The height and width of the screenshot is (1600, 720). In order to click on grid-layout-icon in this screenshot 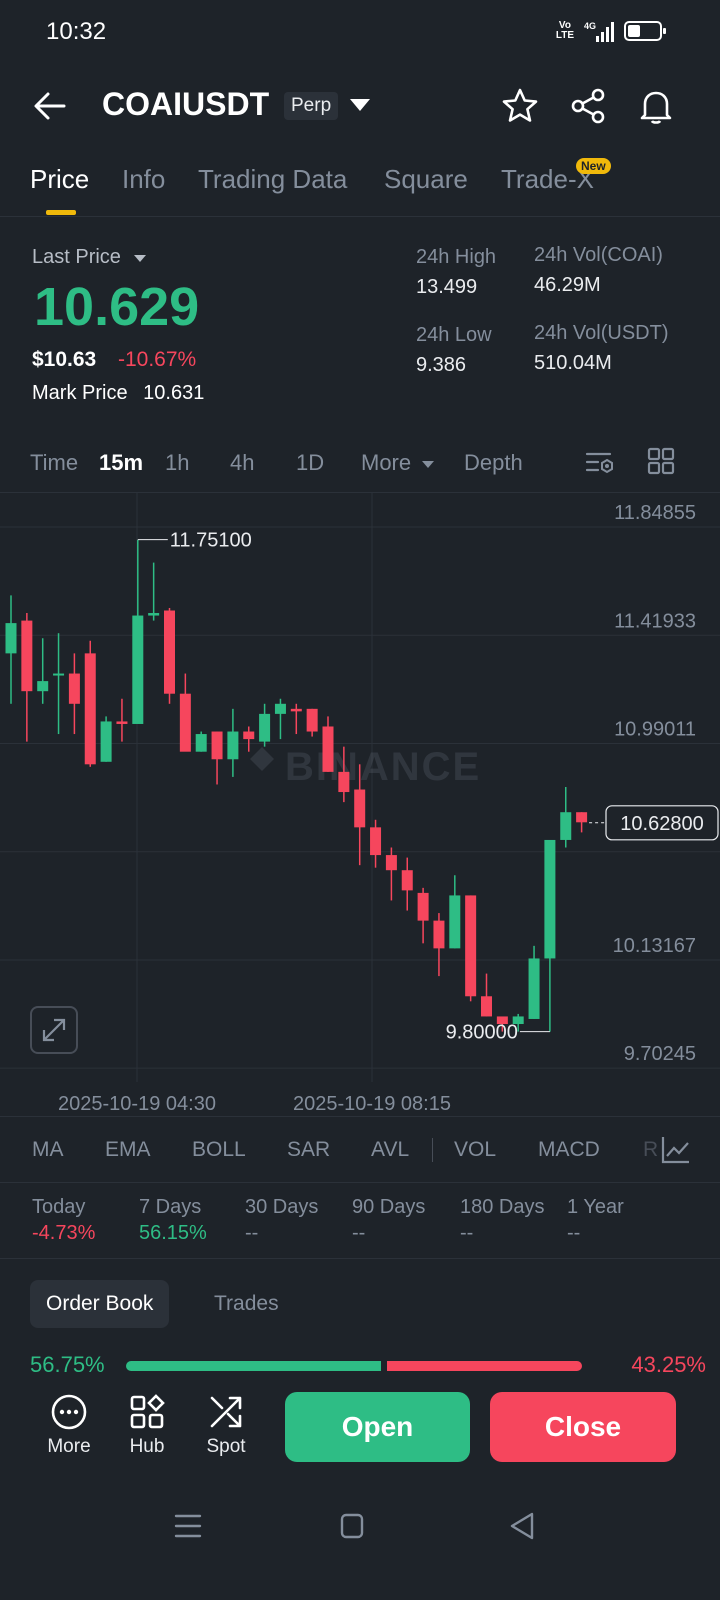, I will do `click(661, 461)`.